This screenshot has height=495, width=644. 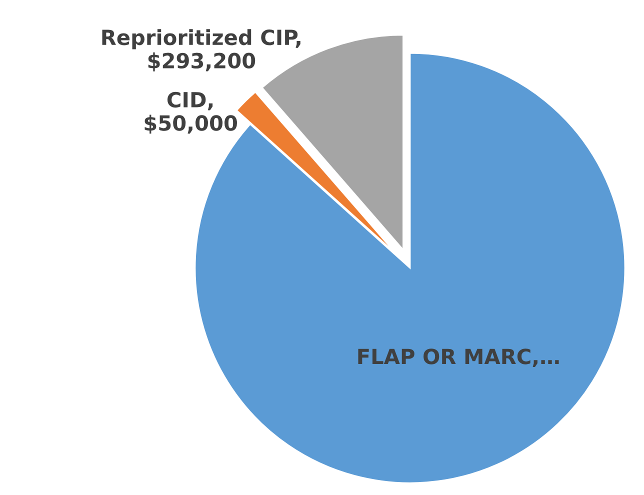 What do you see at coordinates (201, 50) in the screenshot?
I see `slice-label: Reprioritized CIP, $293,200` at bounding box center [201, 50].